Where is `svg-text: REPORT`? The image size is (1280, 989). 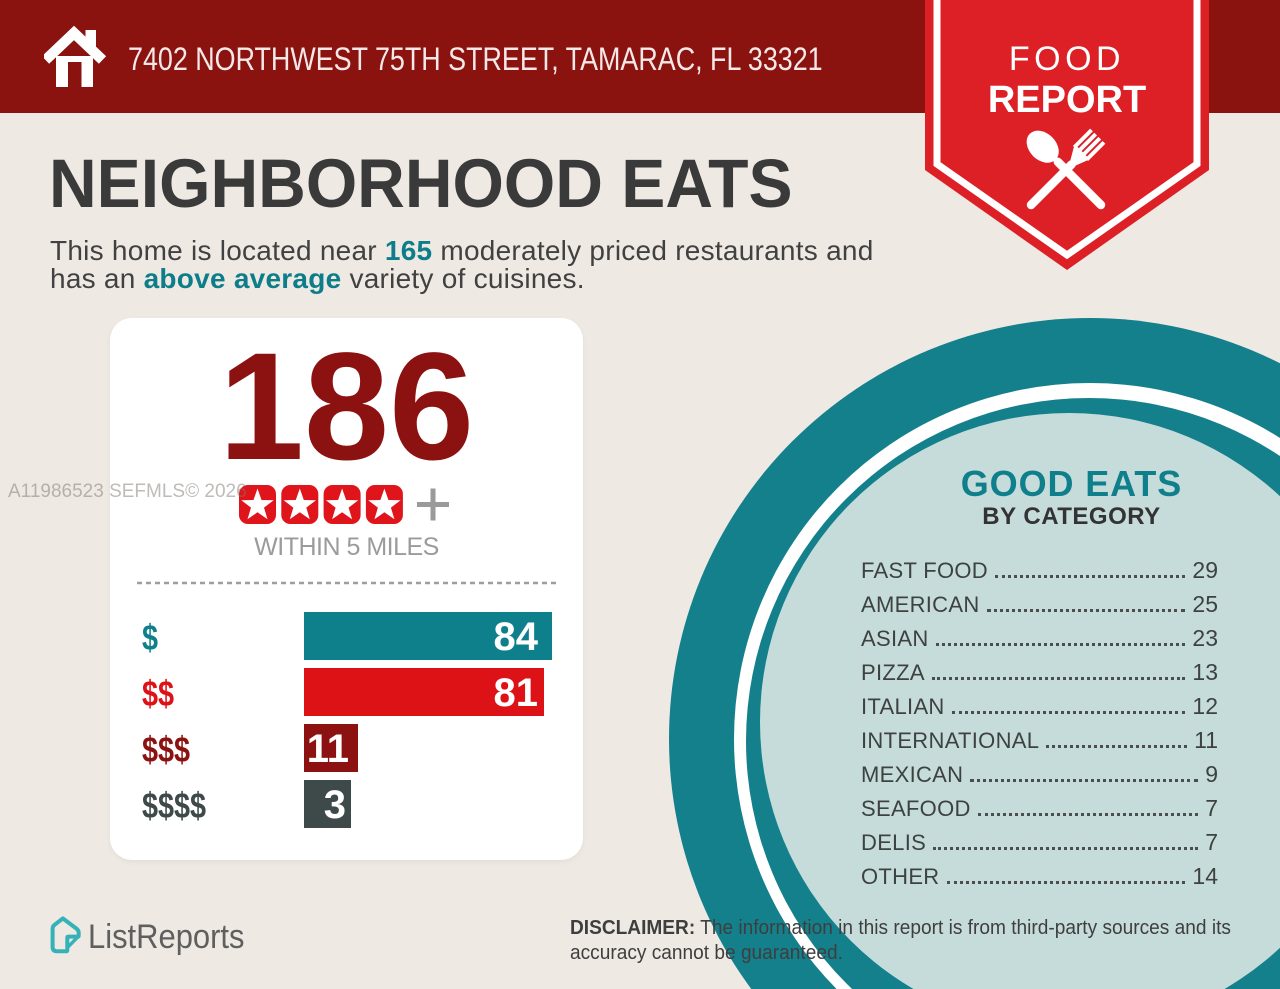 svg-text: REPORT is located at coordinates (1067, 100).